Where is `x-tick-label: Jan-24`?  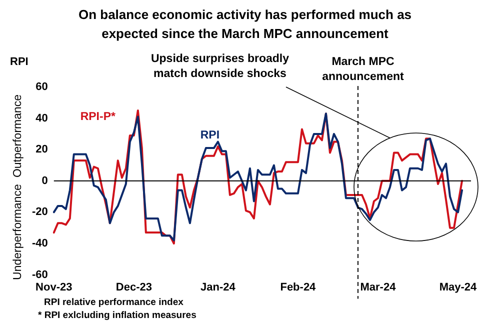 x-tick-label: Jan-24 is located at coordinates (218, 287).